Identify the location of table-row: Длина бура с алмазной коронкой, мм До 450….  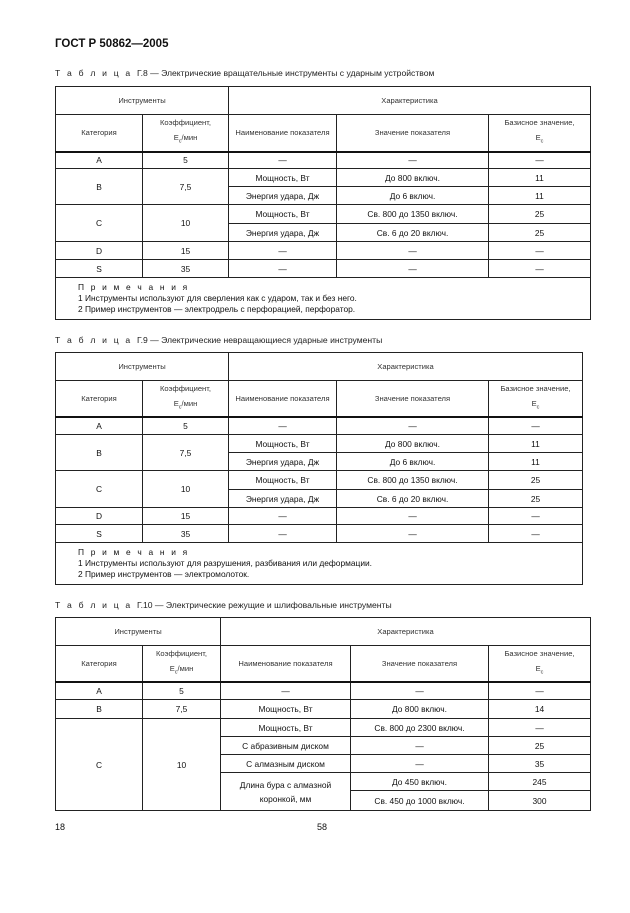
(323, 792).